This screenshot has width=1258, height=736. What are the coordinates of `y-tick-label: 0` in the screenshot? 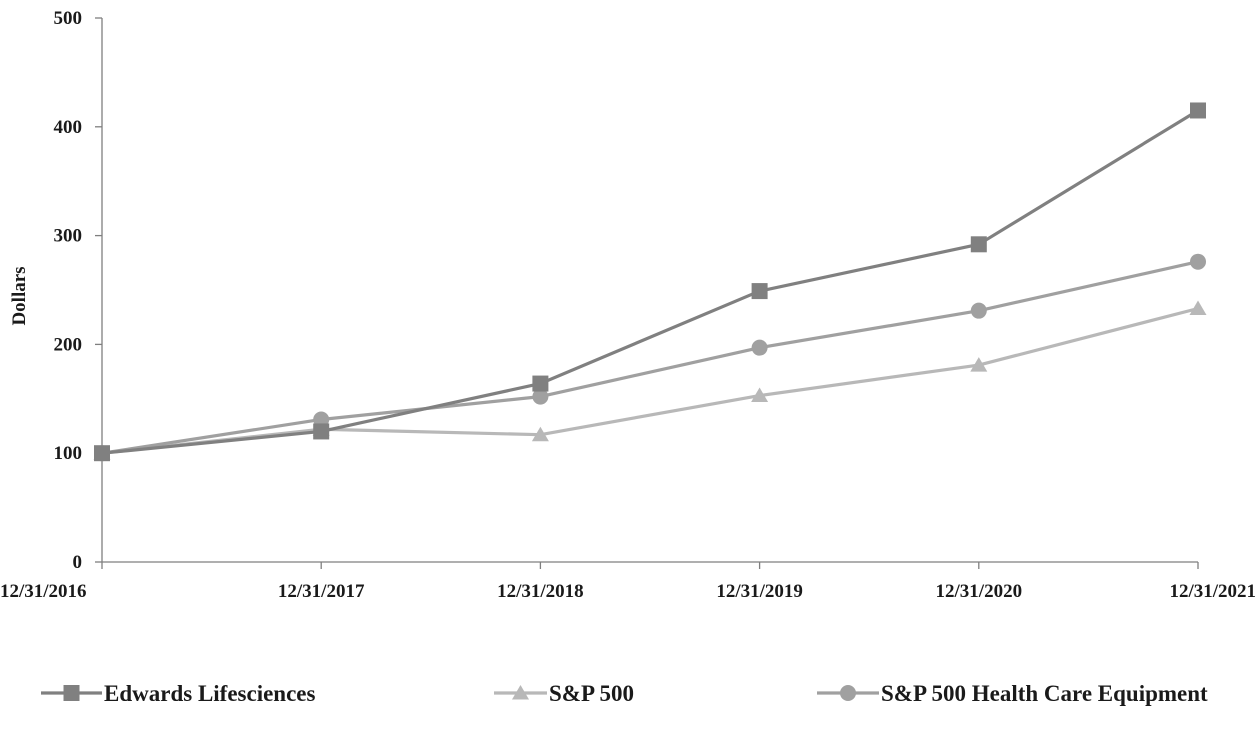 It's located at (78, 562).